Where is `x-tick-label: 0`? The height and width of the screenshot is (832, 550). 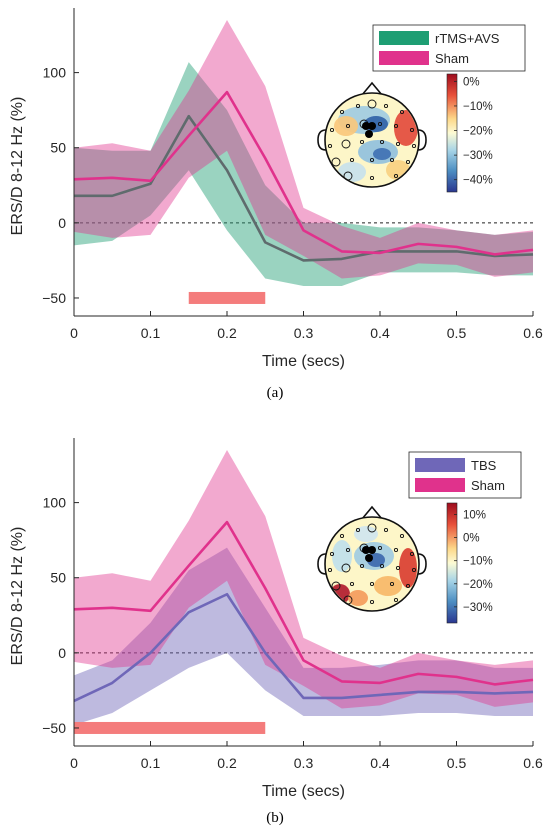 x-tick-label: 0 is located at coordinates (74, 763).